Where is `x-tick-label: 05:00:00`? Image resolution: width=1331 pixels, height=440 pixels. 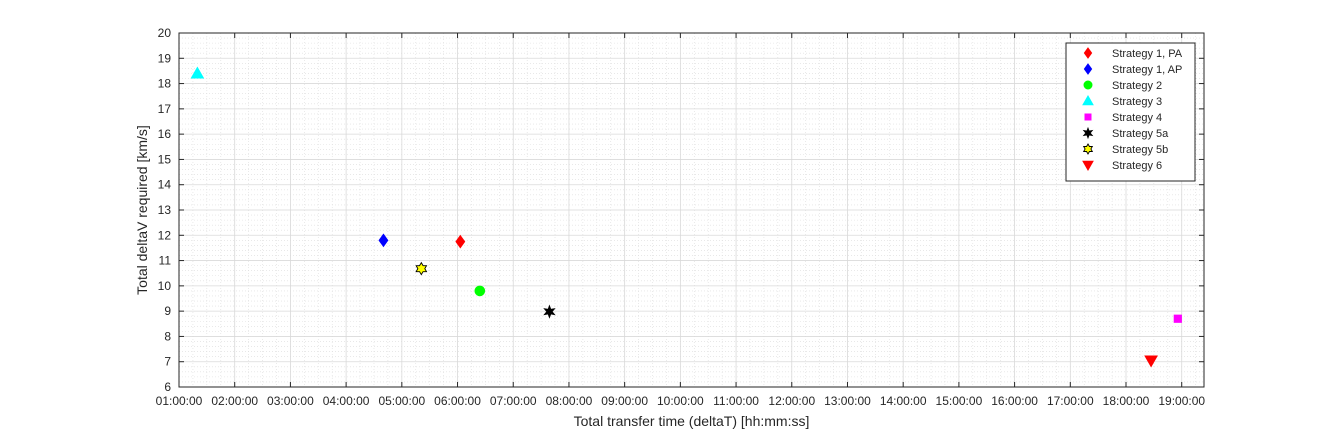
x-tick-label: 05:00:00 is located at coordinates (401, 401).